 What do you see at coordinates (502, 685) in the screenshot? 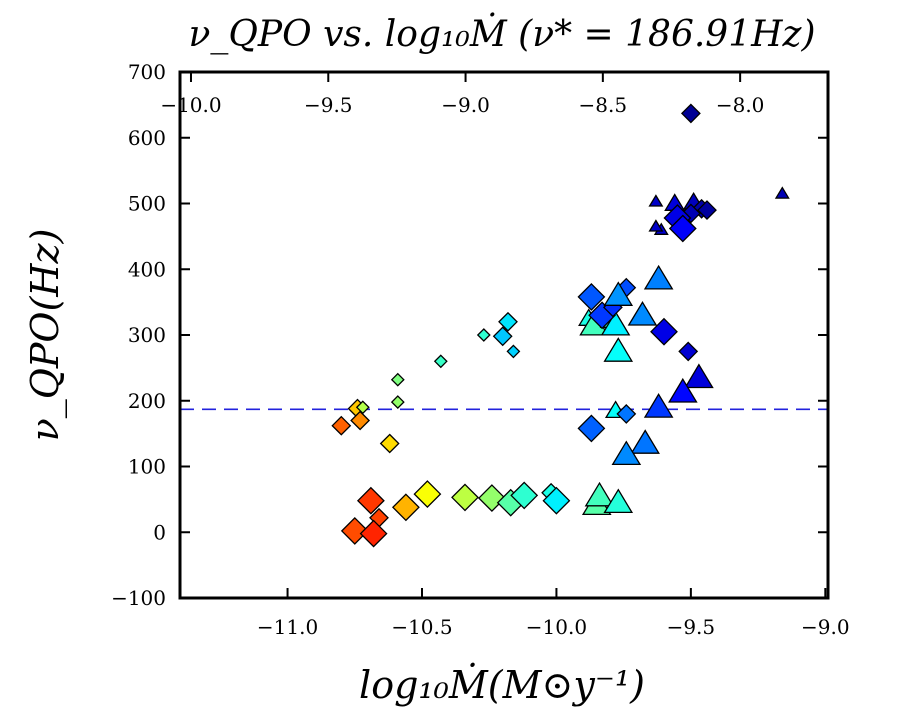
I see `x-axis-label: log₁₀Ṁ(M⊙y⁻¹)` at bounding box center [502, 685].